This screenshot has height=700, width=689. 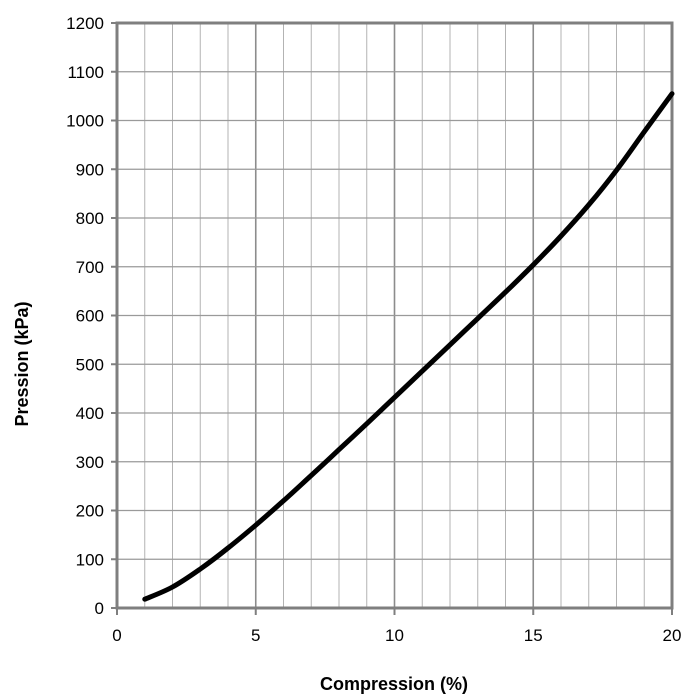 What do you see at coordinates (90, 462) in the screenshot?
I see `y-tick-label: 300` at bounding box center [90, 462].